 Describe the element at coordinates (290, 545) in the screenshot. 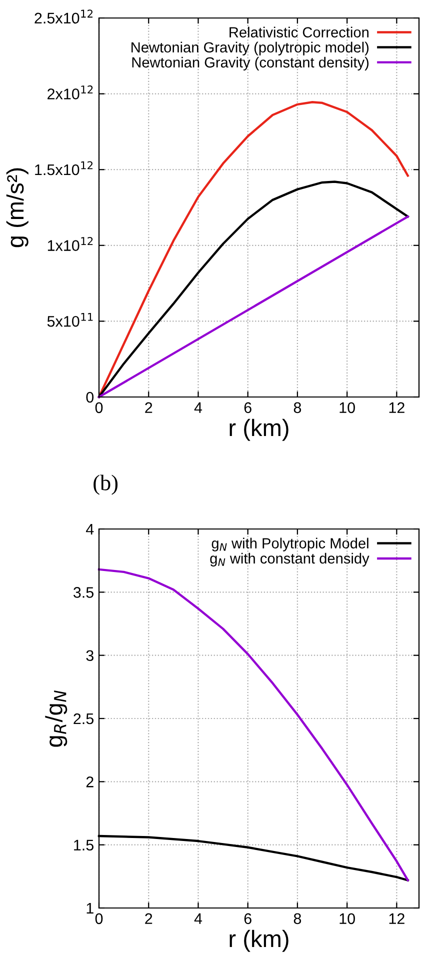

I see `legend-label: g$_{N}$ with Polytropic Model` at that location.